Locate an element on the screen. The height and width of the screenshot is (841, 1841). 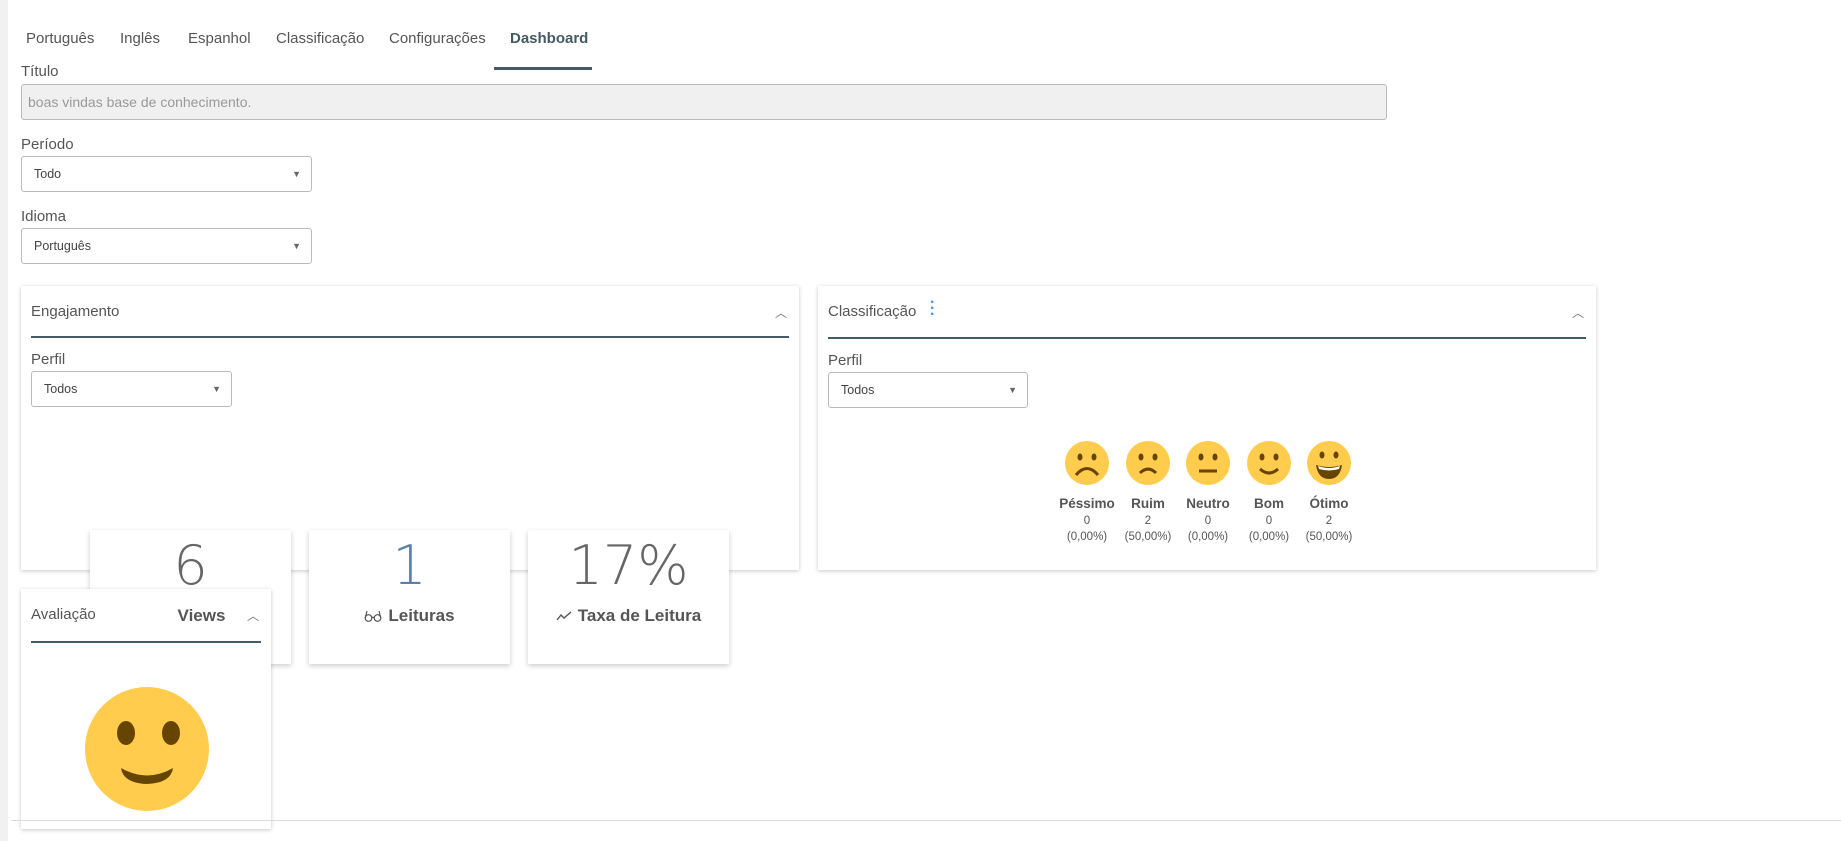
active-tab-indicator is located at coordinates (543, 68).